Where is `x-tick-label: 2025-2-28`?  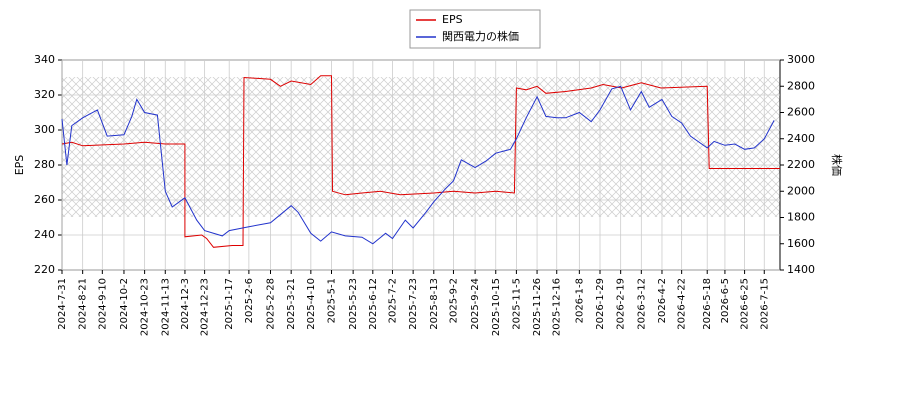
x-tick-label: 2025-2-28 is located at coordinates (271, 304).